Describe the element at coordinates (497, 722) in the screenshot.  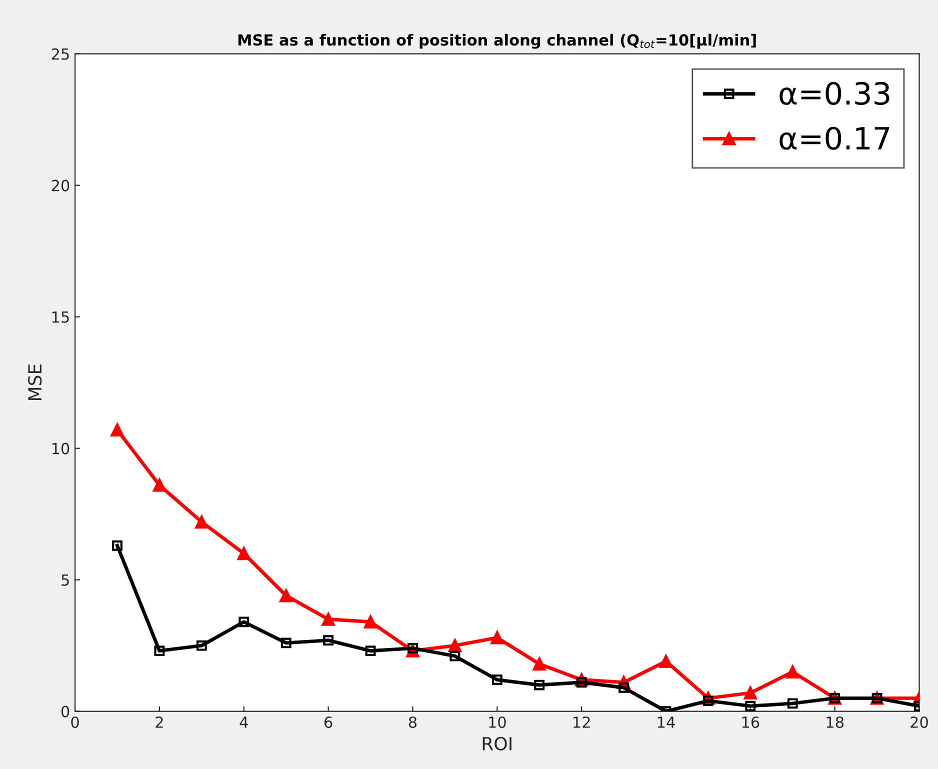
I see `x-tick-label: 10` at that location.